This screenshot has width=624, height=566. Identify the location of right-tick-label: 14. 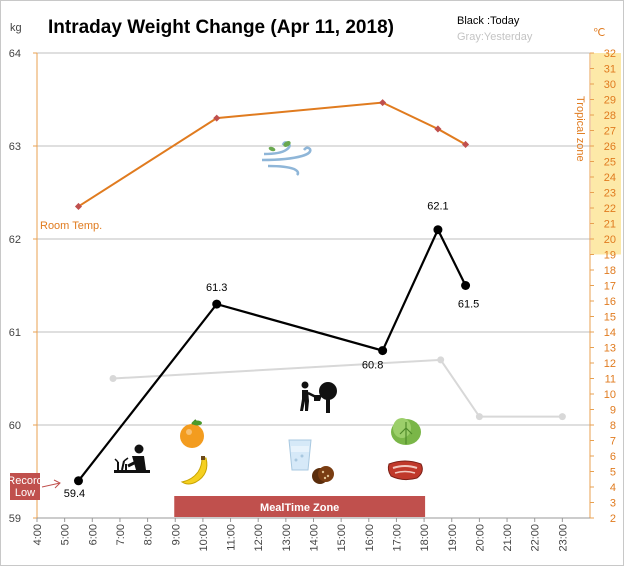
(610, 333).